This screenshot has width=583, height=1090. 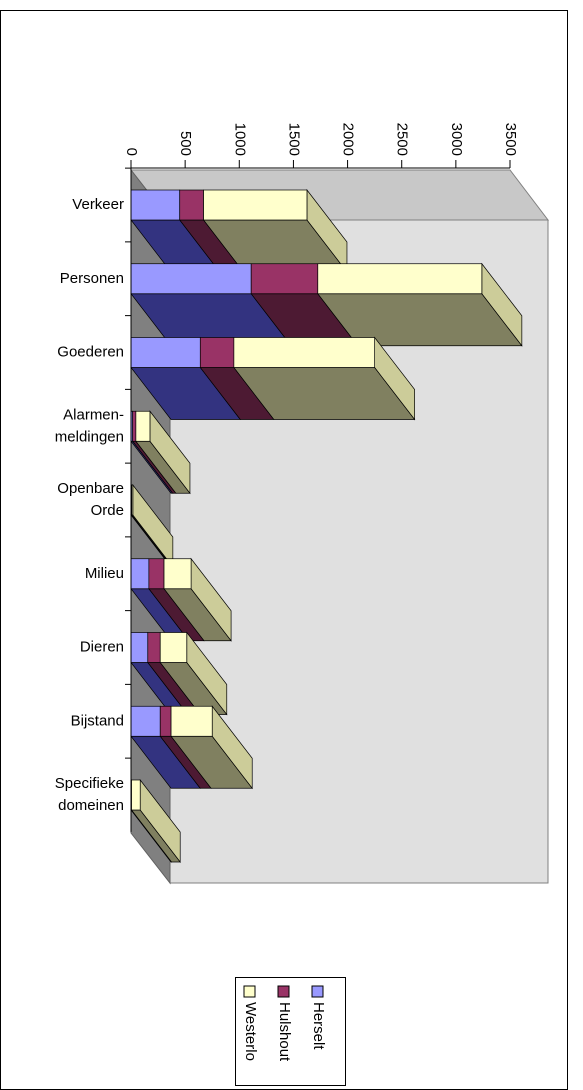 What do you see at coordinates (293, 139) in the screenshot?
I see `x-tick-label: 1500` at bounding box center [293, 139].